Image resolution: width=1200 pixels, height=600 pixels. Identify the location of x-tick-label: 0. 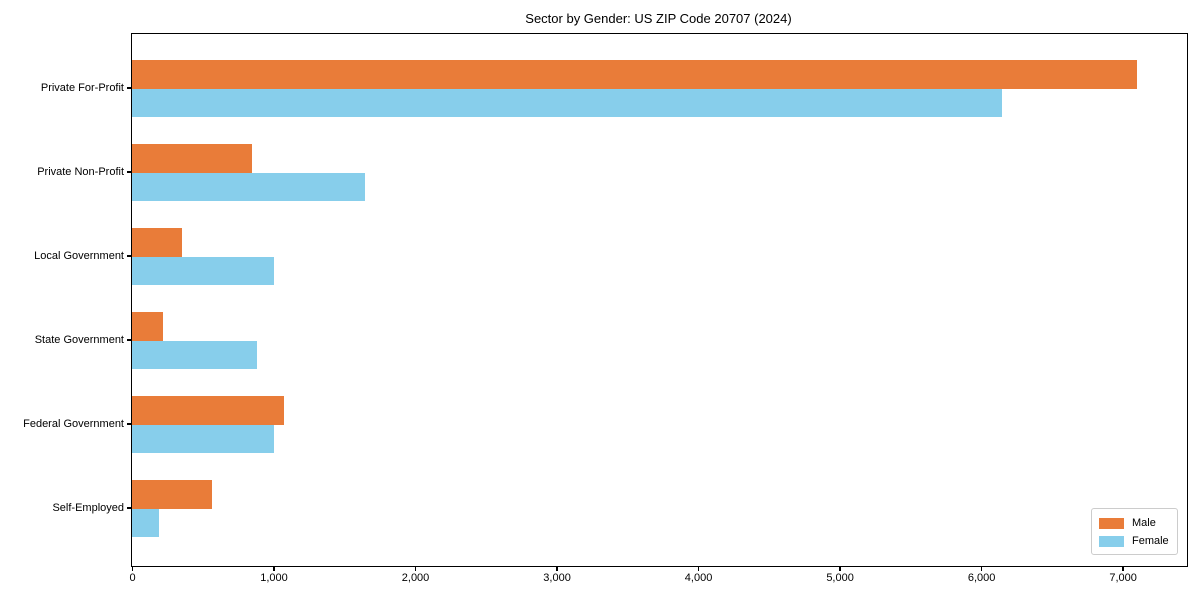
(132, 578).